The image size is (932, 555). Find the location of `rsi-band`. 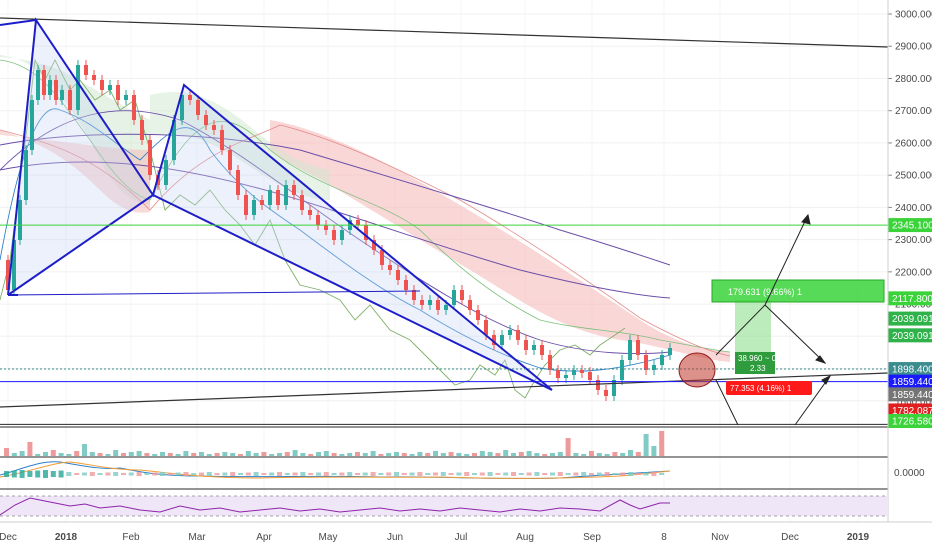

rsi-band is located at coordinates (444, 506).